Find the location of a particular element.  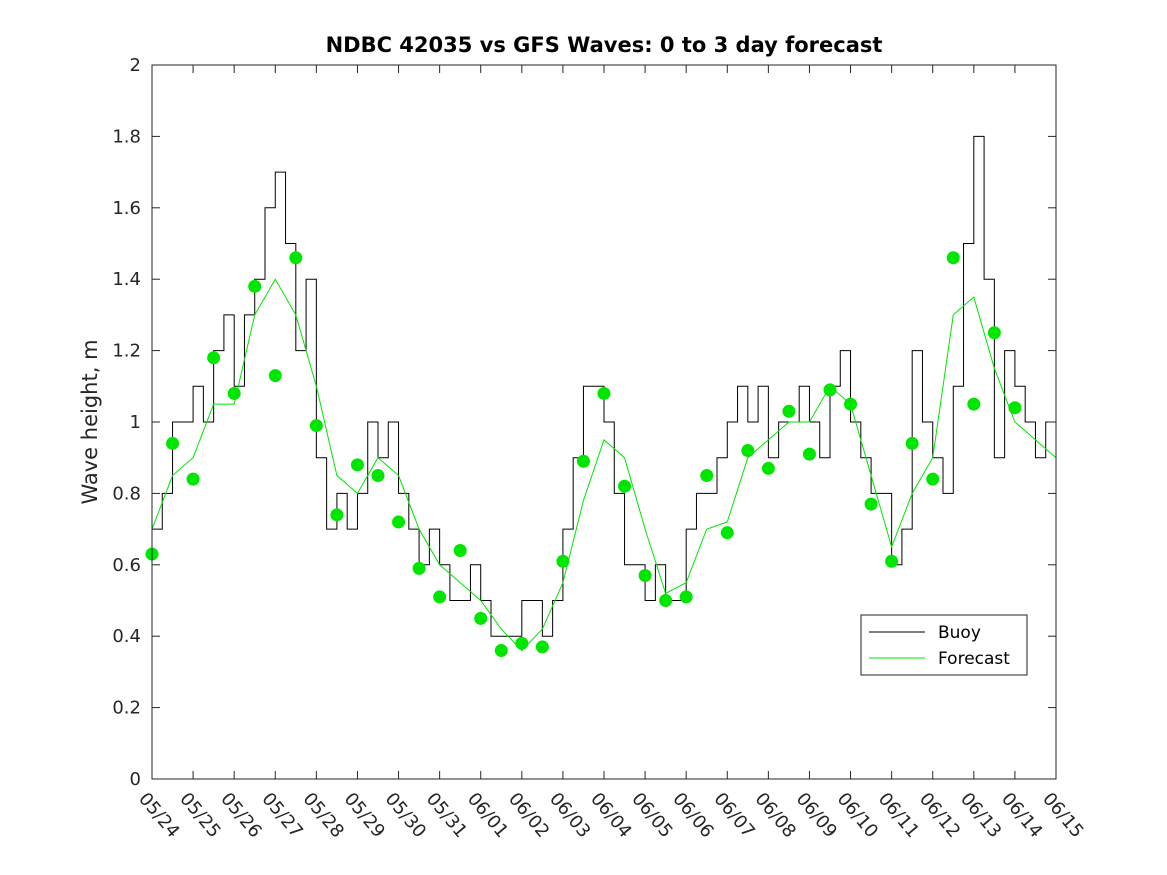

x-tick-label: 05/24 is located at coordinates (158, 815).